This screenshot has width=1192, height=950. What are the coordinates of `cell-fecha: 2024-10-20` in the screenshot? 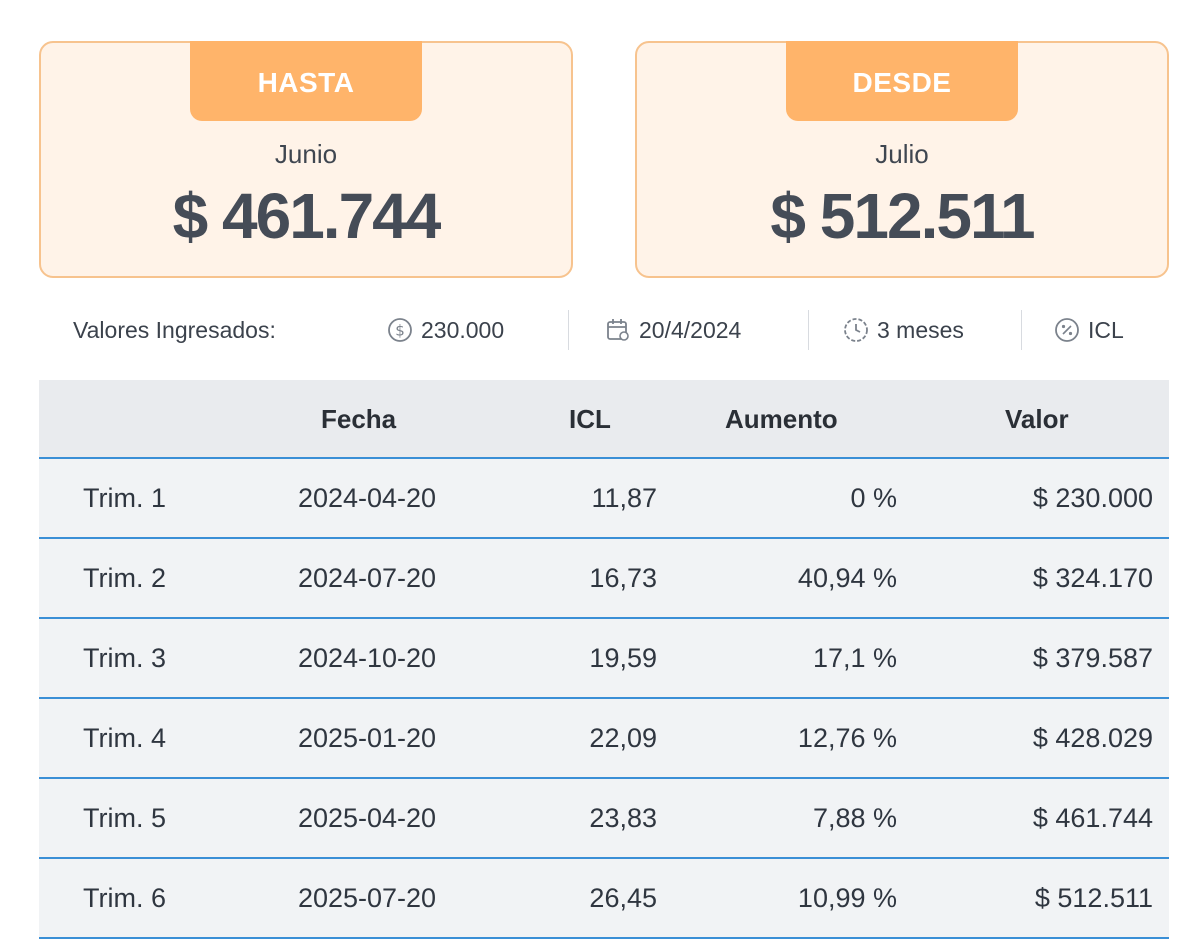 It's located at (367, 658).